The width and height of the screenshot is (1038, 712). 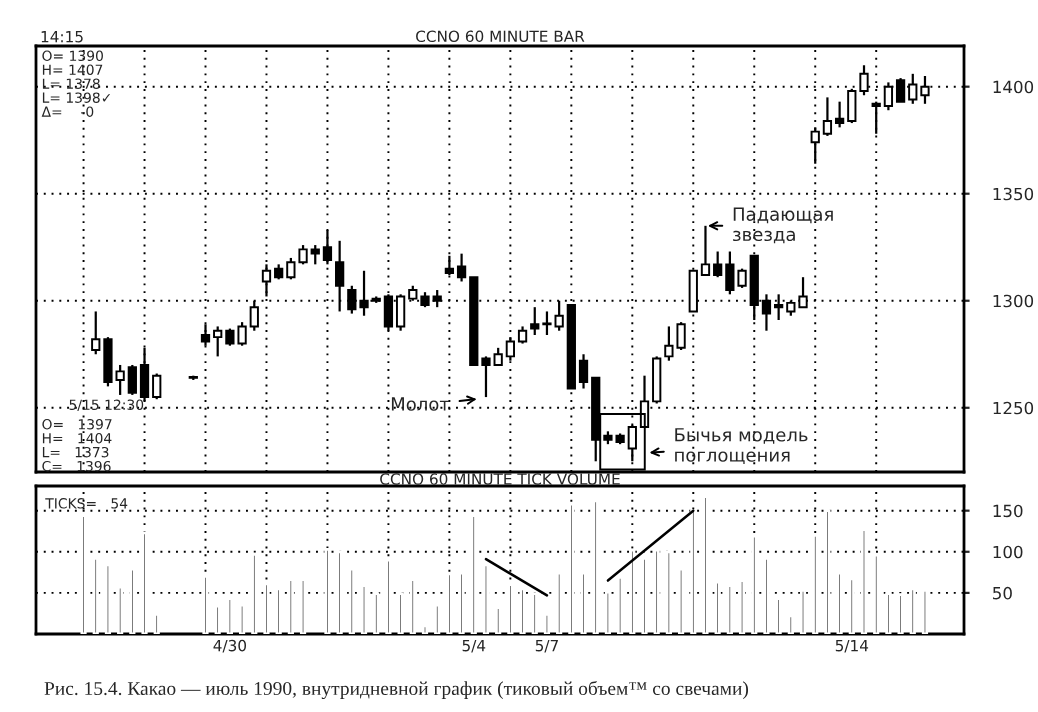 What do you see at coordinates (1008, 511) in the screenshot?
I see `y-tick-label: 150` at bounding box center [1008, 511].